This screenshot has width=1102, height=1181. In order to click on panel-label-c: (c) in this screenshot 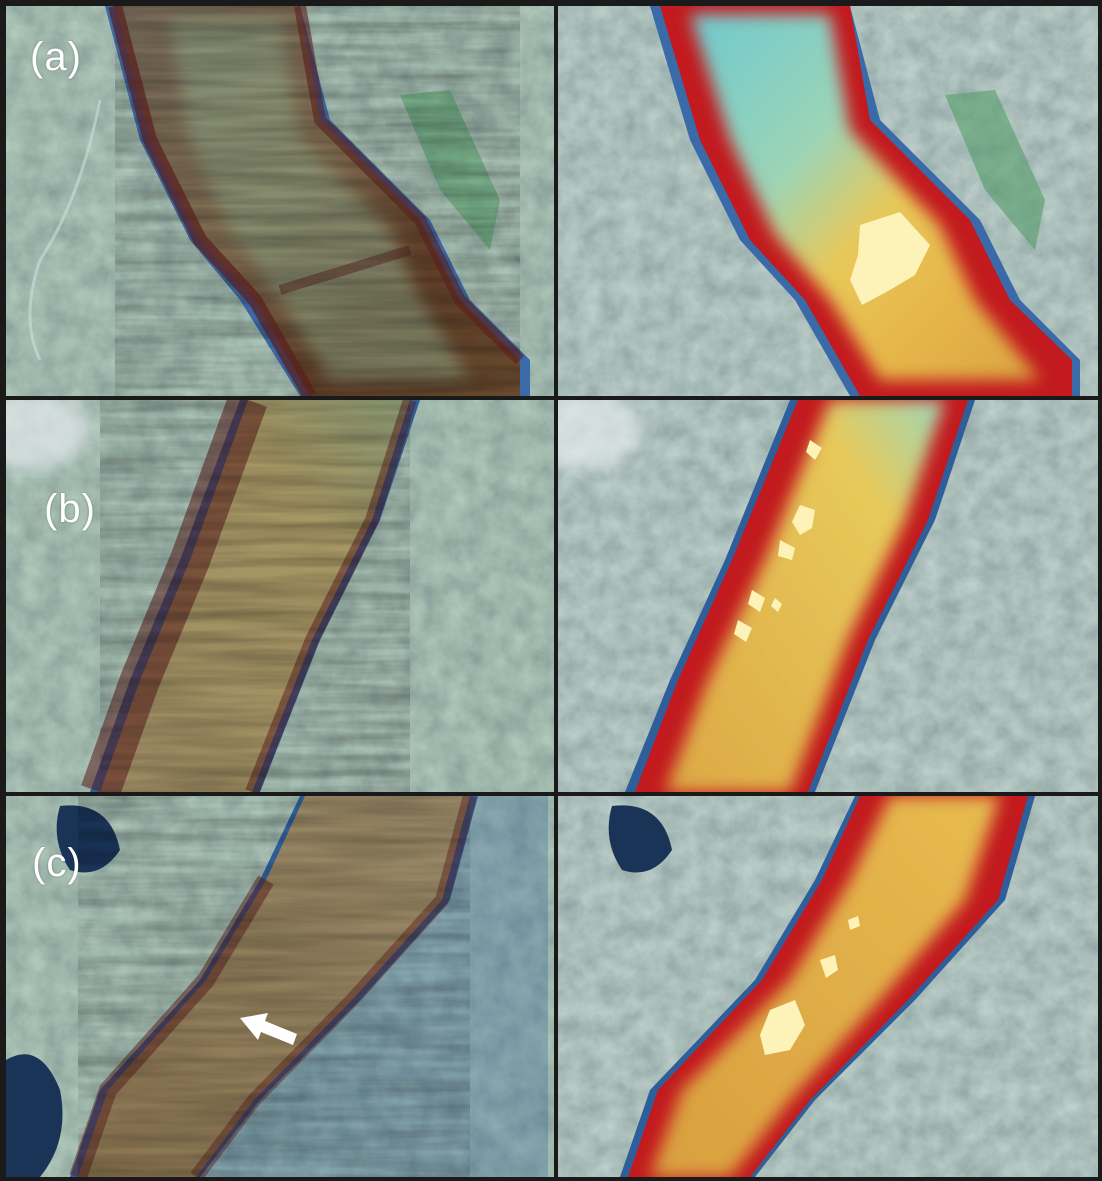, I will do `click(57, 863)`.